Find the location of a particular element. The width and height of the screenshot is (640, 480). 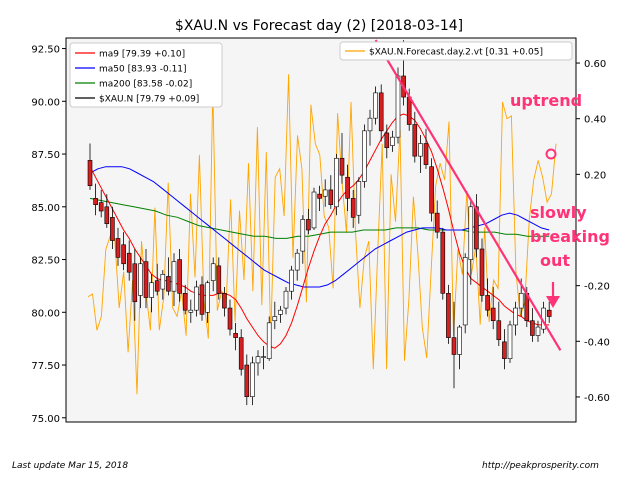

legend-entry-label: $XAU.N [79.79 +0.09] is located at coordinates (149, 100).